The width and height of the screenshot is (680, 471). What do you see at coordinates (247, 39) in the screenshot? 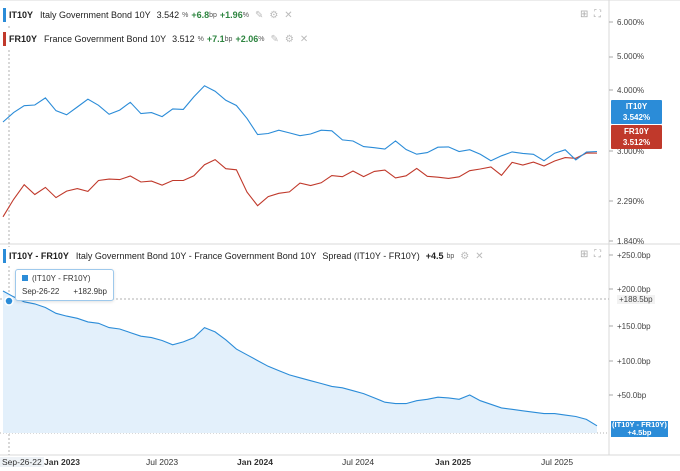
I see `legend-pct: +2.06` at bounding box center [247, 39].